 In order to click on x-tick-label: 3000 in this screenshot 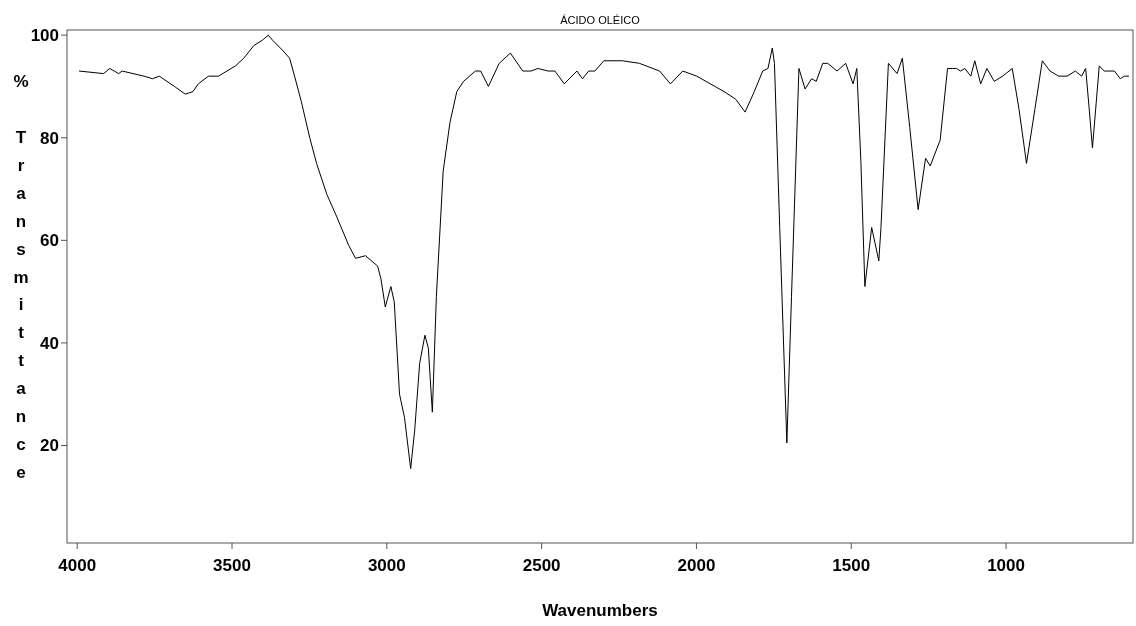, I will do `click(386, 565)`.